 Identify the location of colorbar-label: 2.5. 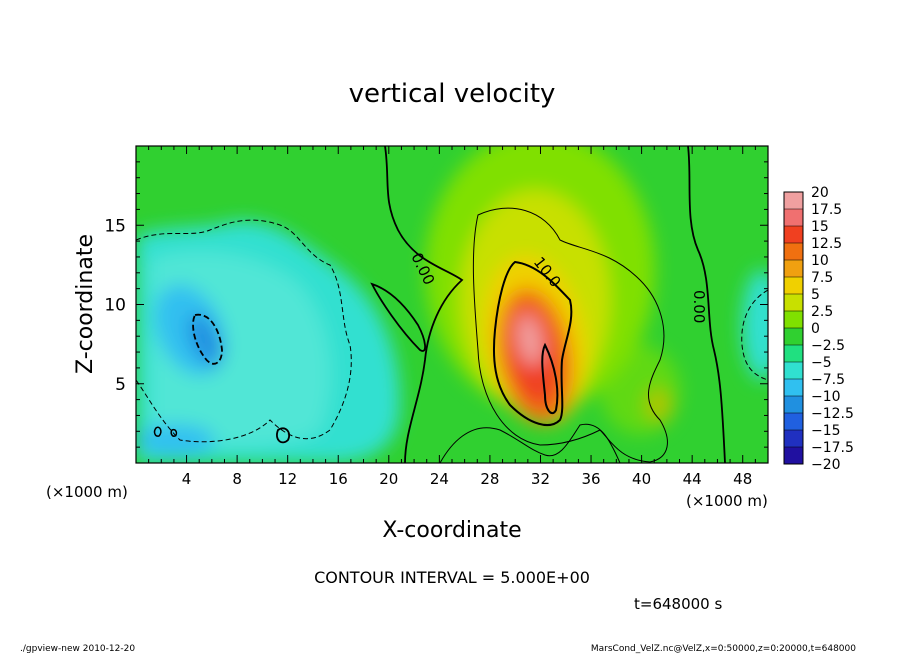
(822, 312).